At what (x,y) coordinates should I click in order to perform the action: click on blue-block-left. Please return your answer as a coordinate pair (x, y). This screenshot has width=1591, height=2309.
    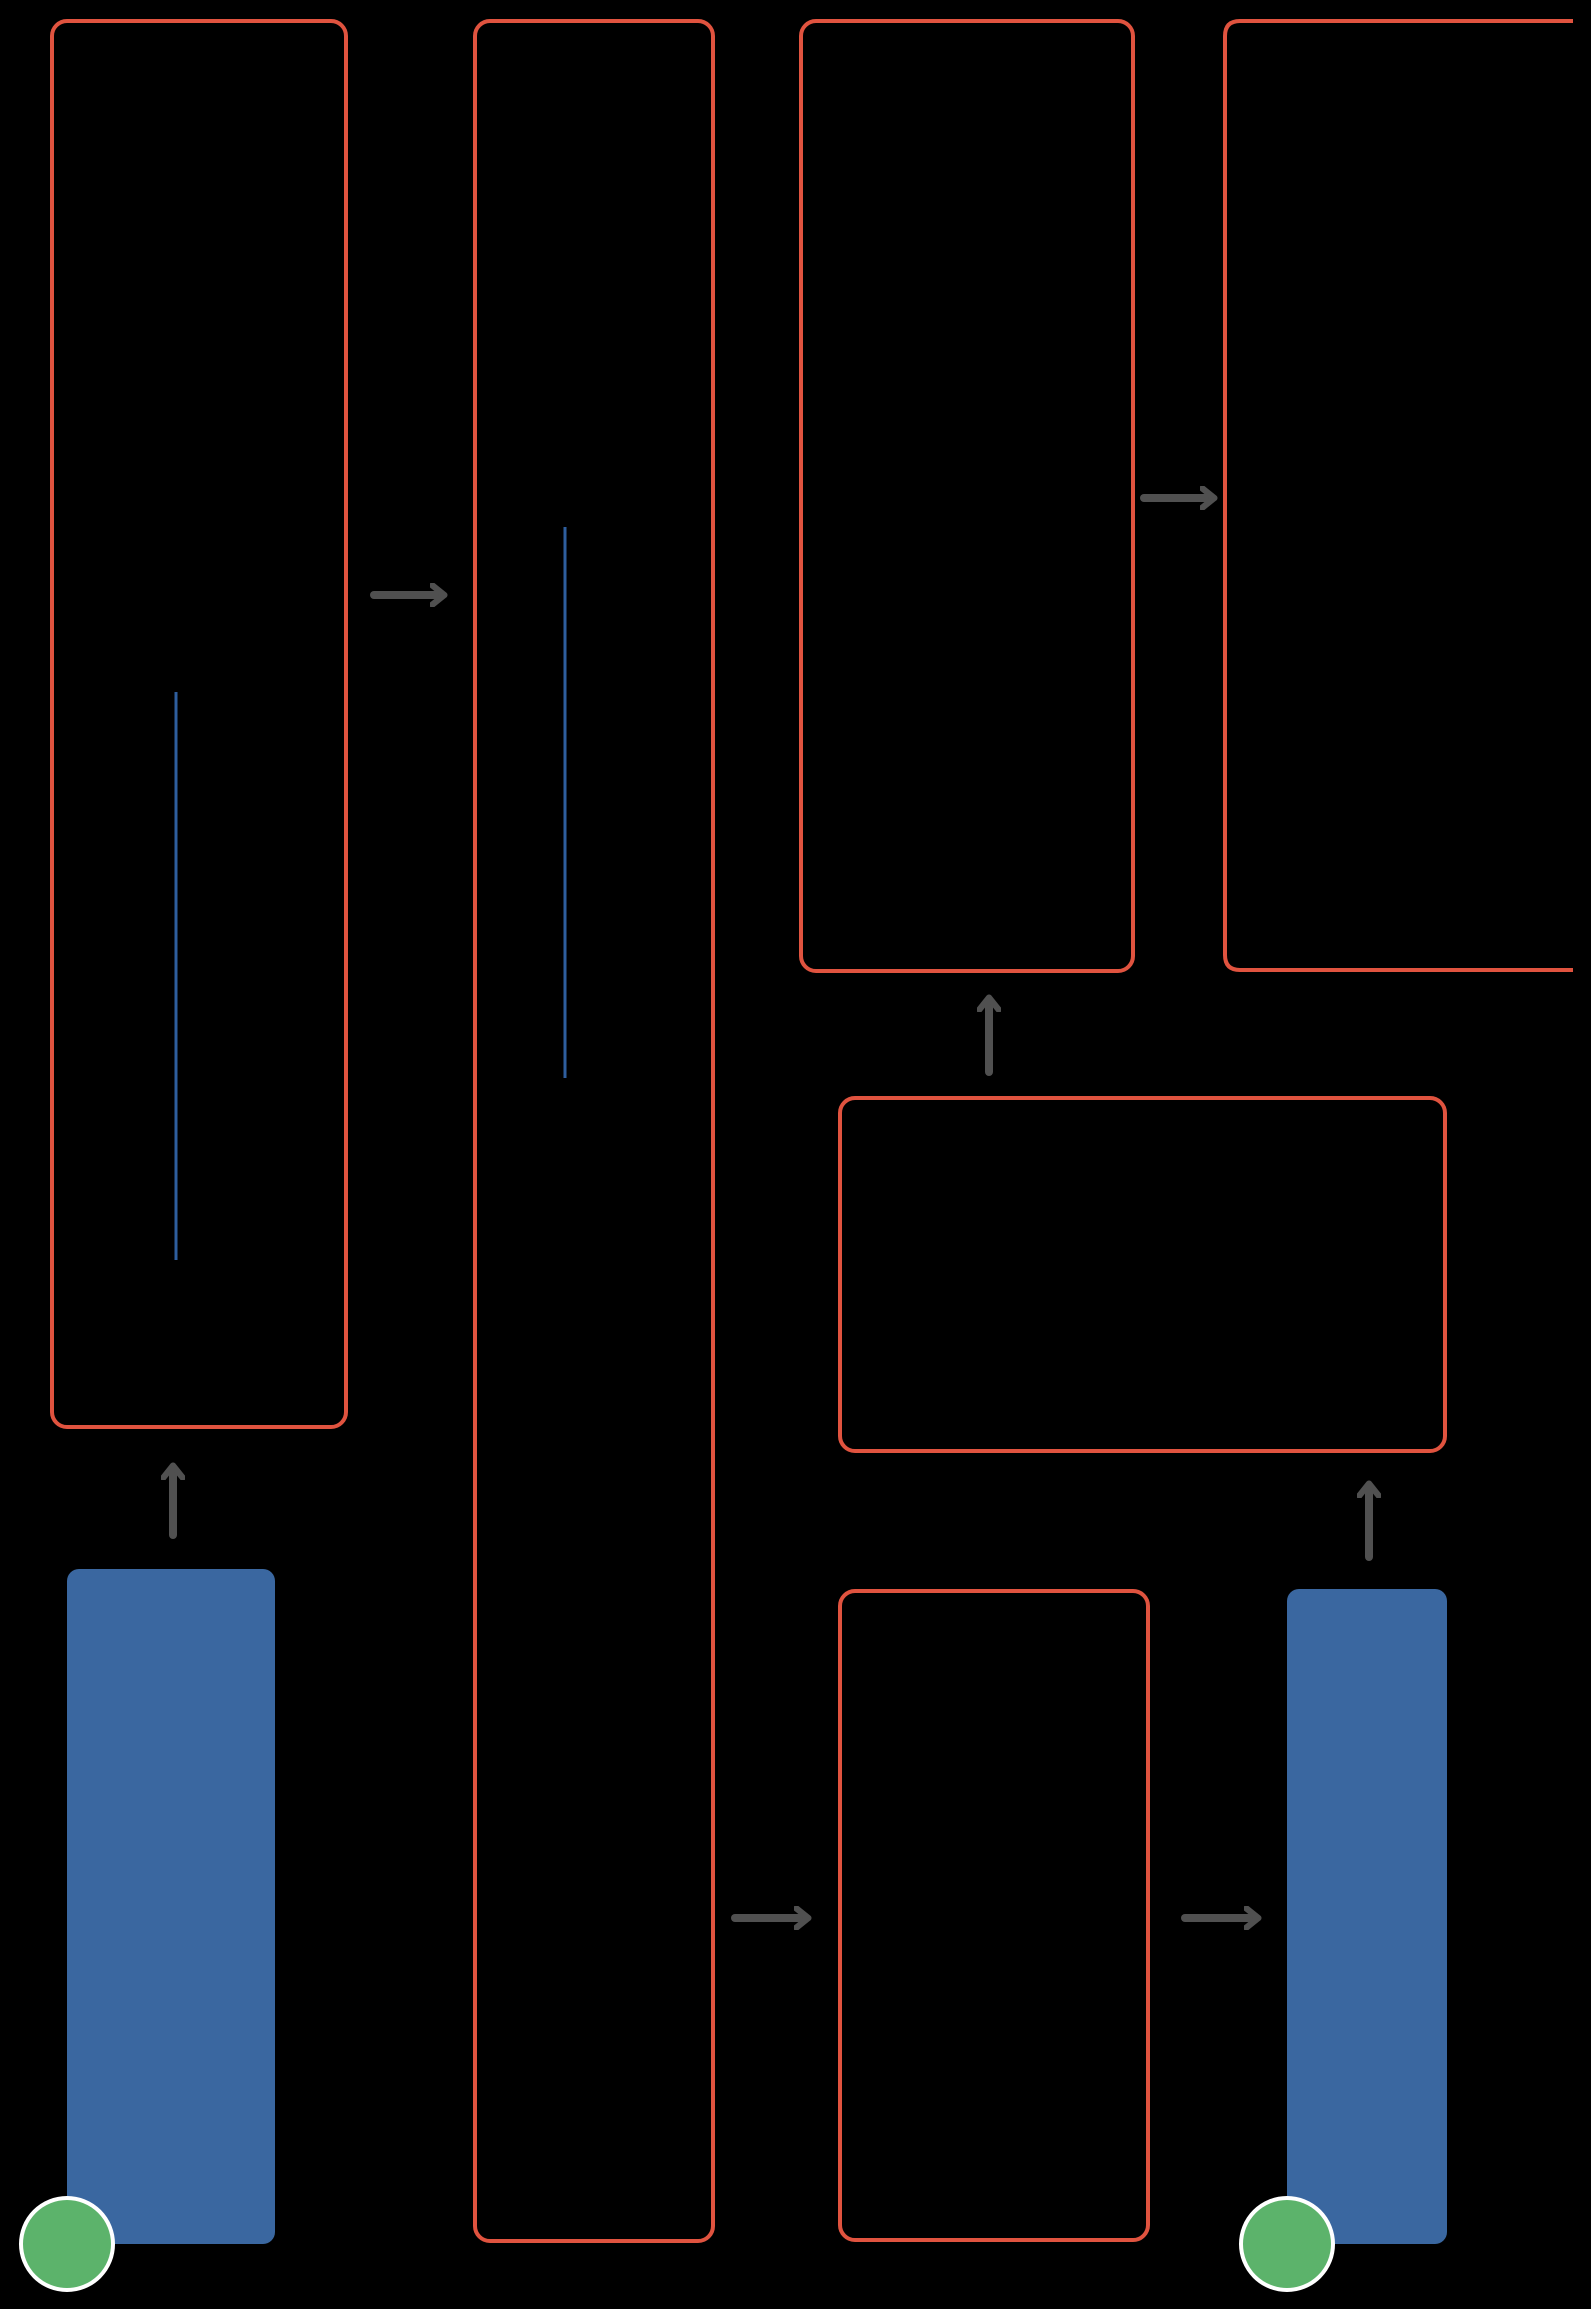
    Looking at the image, I should click on (171, 1906).